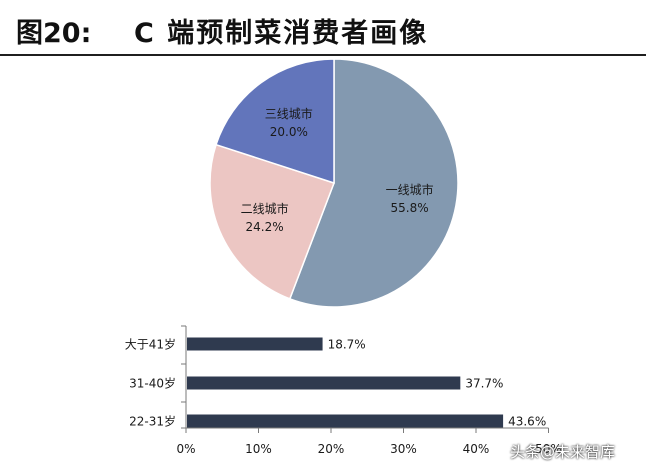 The image size is (646, 476). I want to click on bar-value-label-1: 37.7%, so click(484, 384).